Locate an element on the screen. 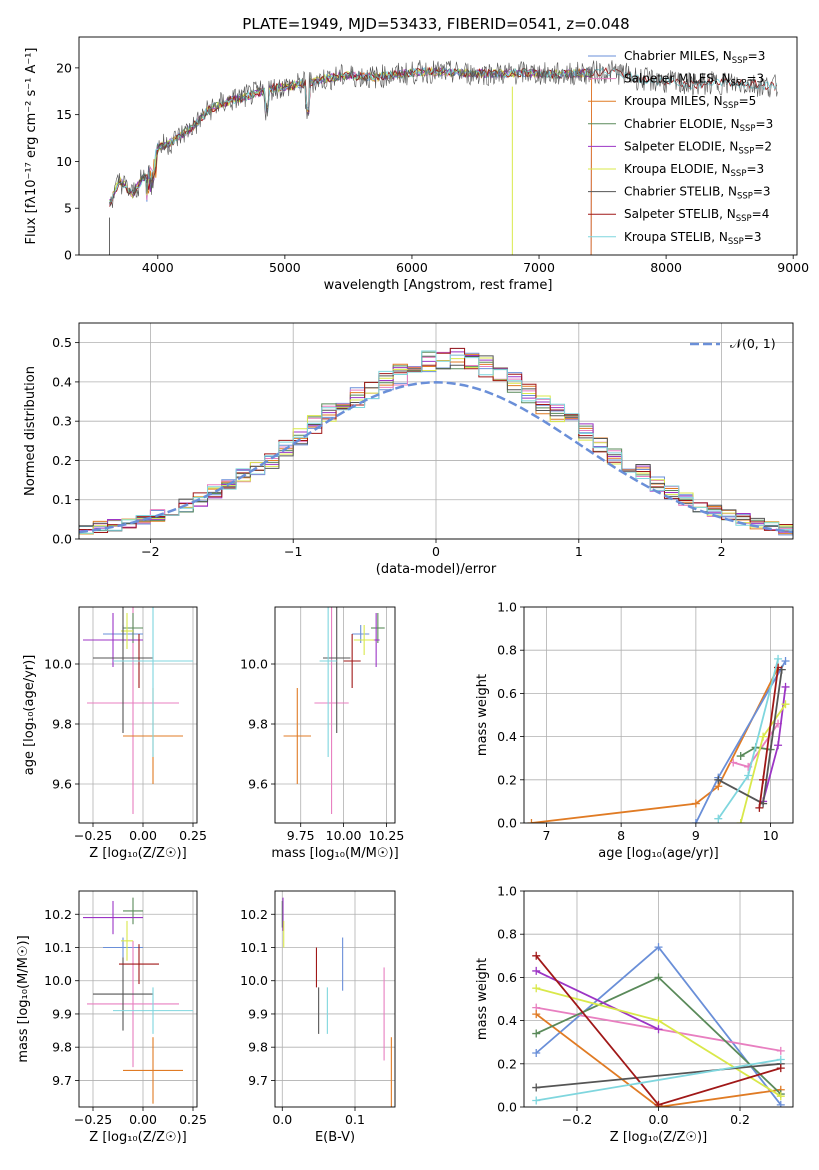 The image size is (819, 1170). y-tick-label: 0 is located at coordinates (68, 255).